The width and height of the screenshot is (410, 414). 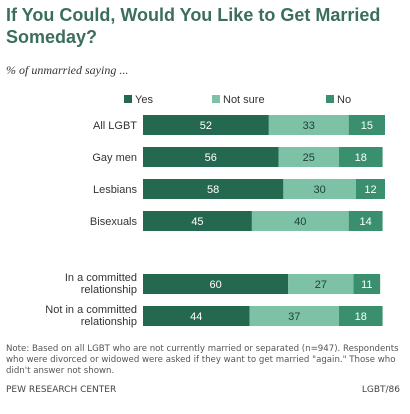 I want to click on category-label: In a committed, so click(x=101, y=278).